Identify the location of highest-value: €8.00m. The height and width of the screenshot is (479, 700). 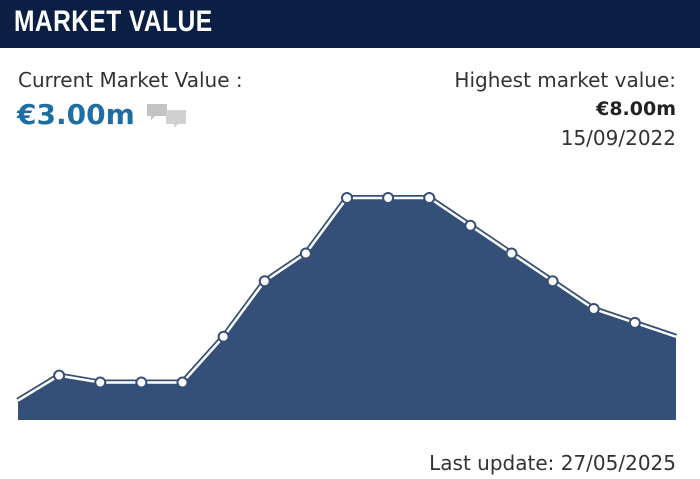
(636, 109).